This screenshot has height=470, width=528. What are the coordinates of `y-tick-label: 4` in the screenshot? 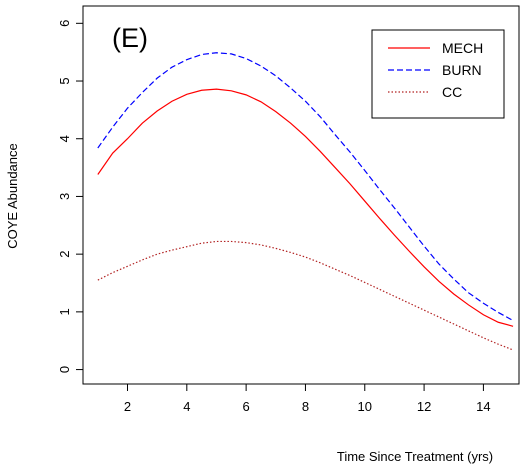 It's located at (64, 138).